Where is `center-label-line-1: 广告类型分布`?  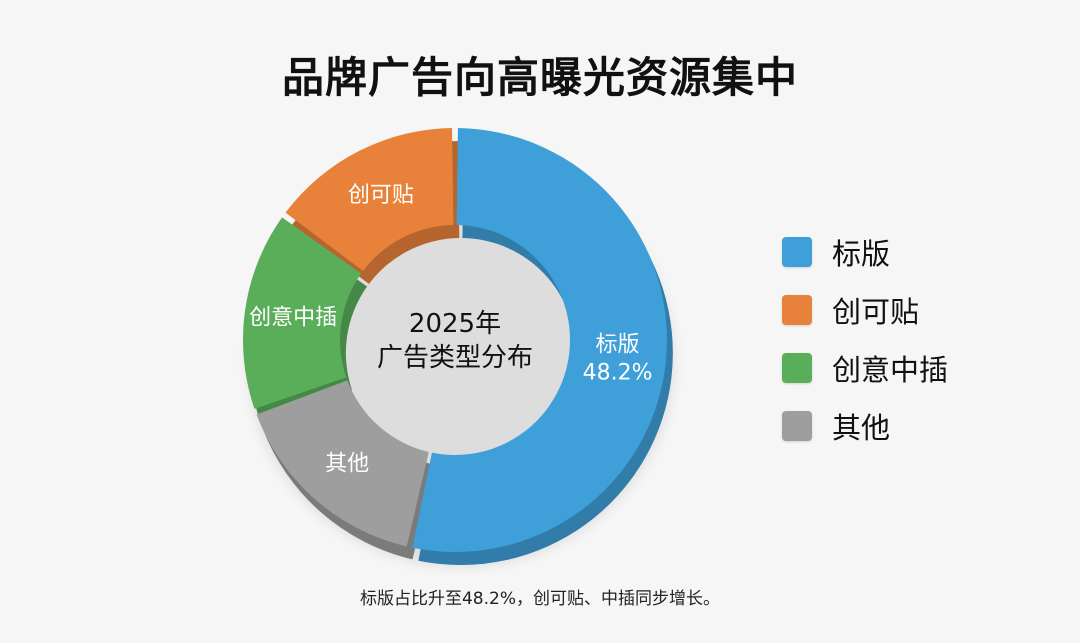 center-label-line-1: 广告类型分布 is located at coordinates (455, 358).